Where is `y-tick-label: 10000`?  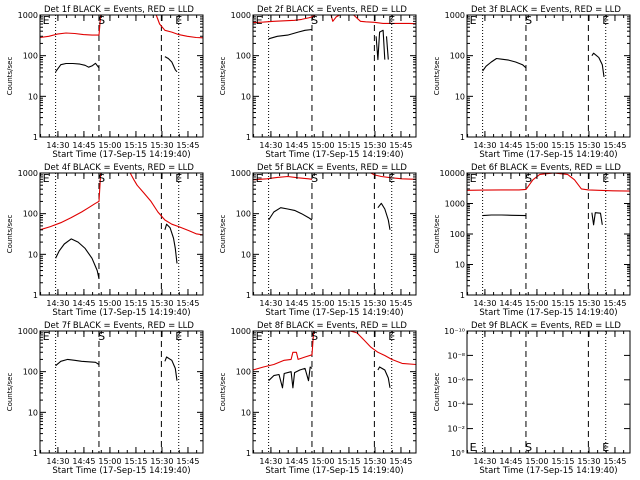
y-tick-label: 10000 is located at coordinates (452, 173).